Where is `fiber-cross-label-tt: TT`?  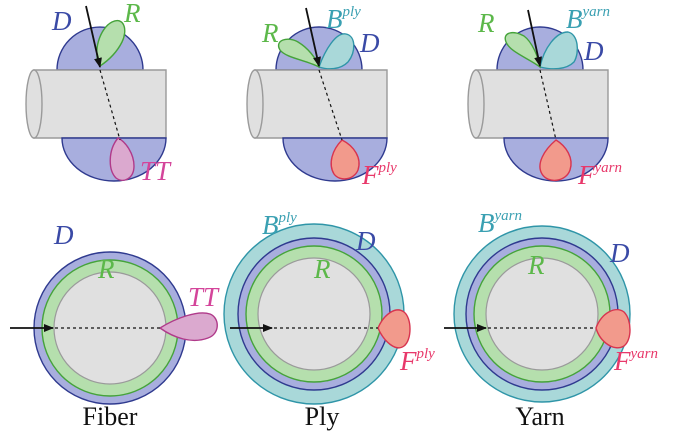
fiber-cross-label-tt: TT is located at coordinates (204, 297).